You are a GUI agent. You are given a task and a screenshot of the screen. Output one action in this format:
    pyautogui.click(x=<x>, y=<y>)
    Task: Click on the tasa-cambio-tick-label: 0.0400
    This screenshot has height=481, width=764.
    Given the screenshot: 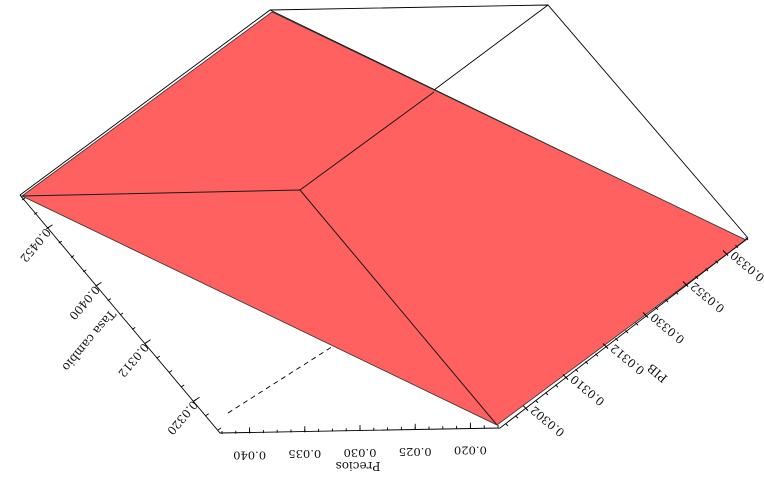 What is the action you would take?
    pyautogui.click(x=84, y=303)
    